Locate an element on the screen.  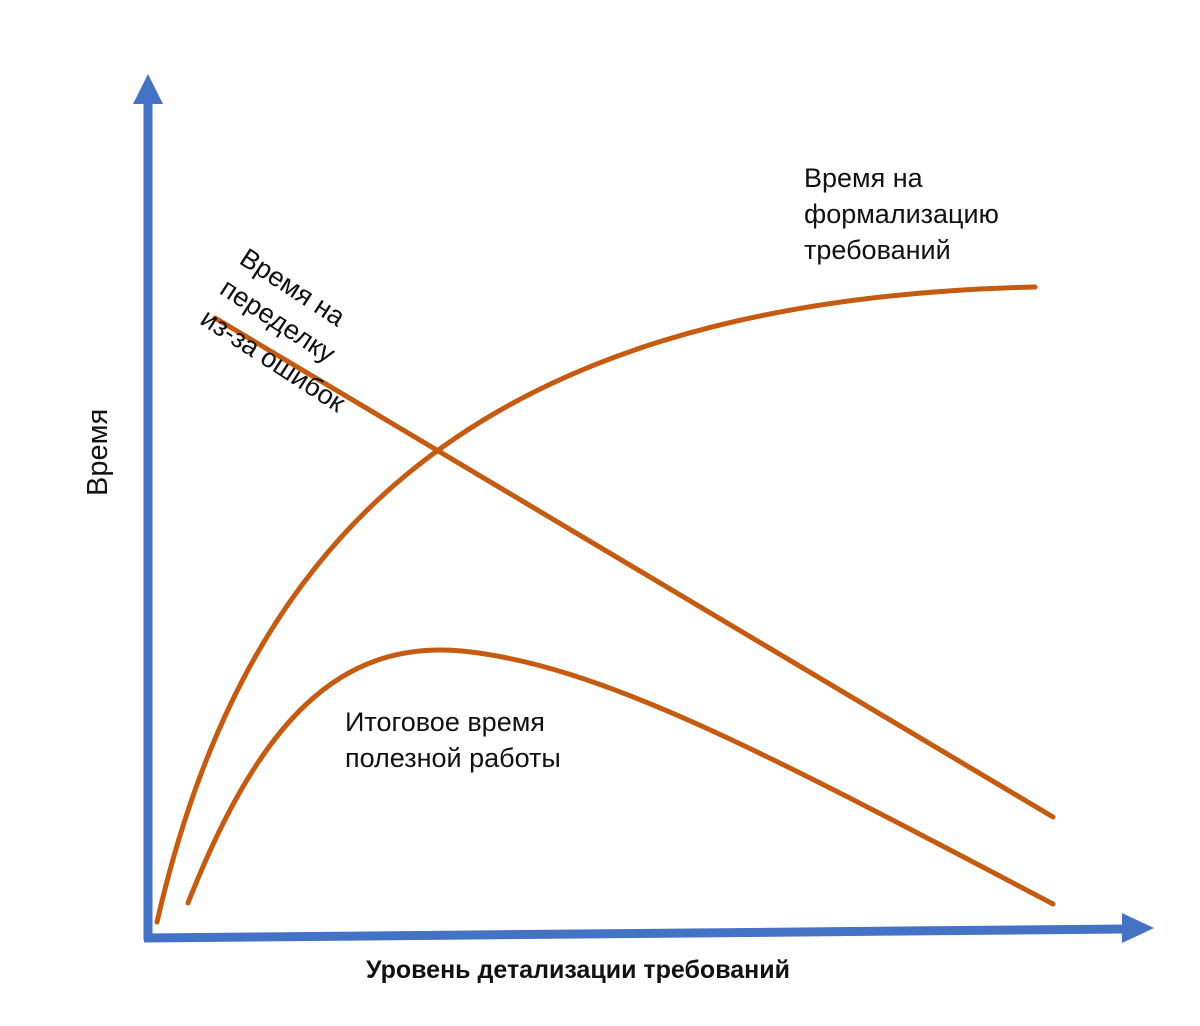
x-axis-label: Уровень детализации требований is located at coordinates (578, 970).